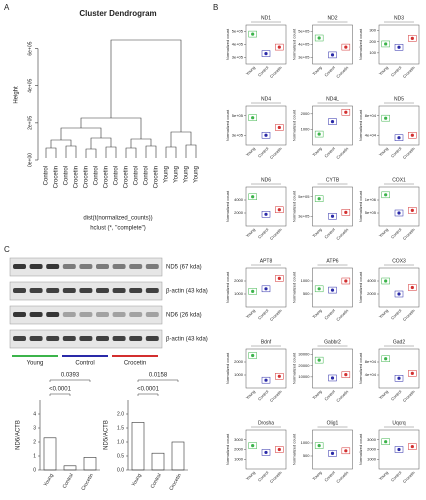 This screenshot has height=500, width=426. I want to click on y-tick-label: 4, so click(34, 414).